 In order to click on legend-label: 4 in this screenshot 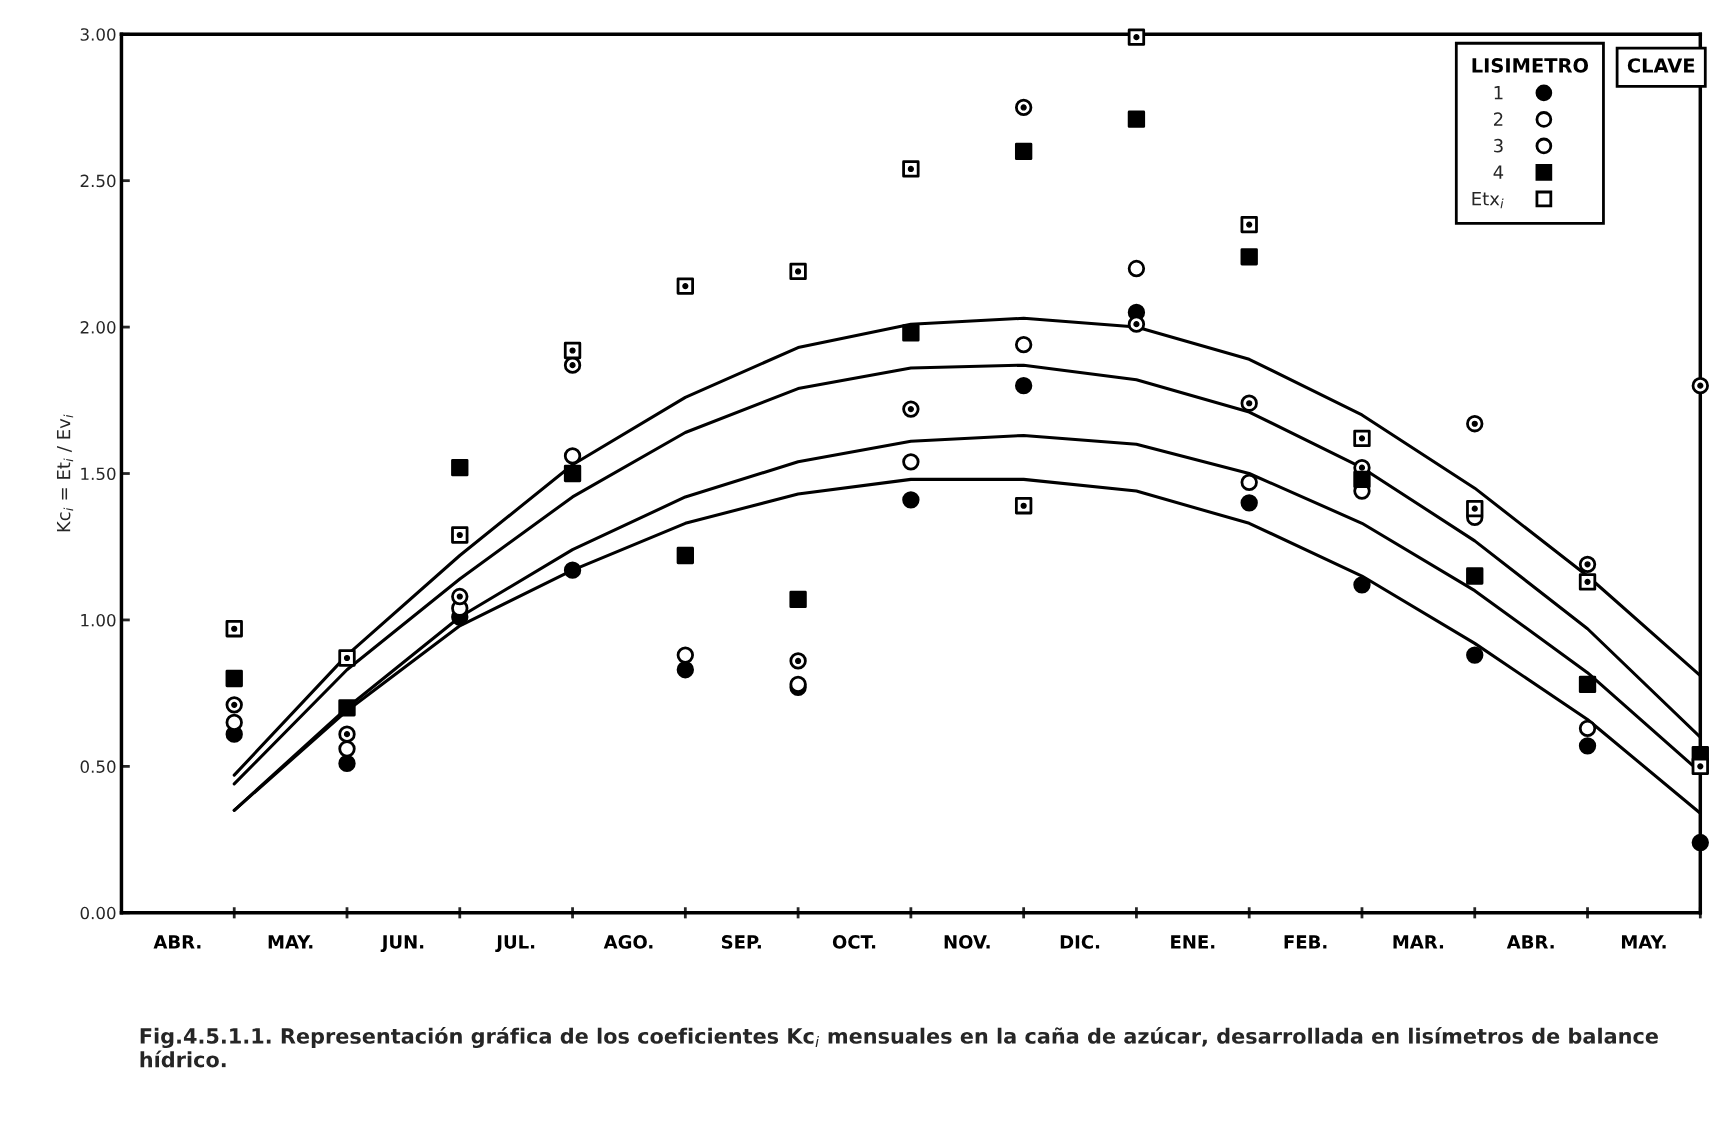, I will do `click(1498, 172)`.